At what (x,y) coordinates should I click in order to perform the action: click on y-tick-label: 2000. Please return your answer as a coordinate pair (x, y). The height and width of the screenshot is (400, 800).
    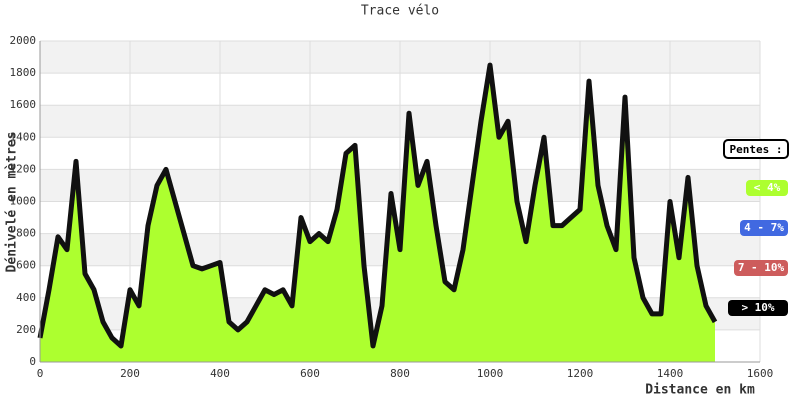
    Looking at the image, I should click on (23, 40).